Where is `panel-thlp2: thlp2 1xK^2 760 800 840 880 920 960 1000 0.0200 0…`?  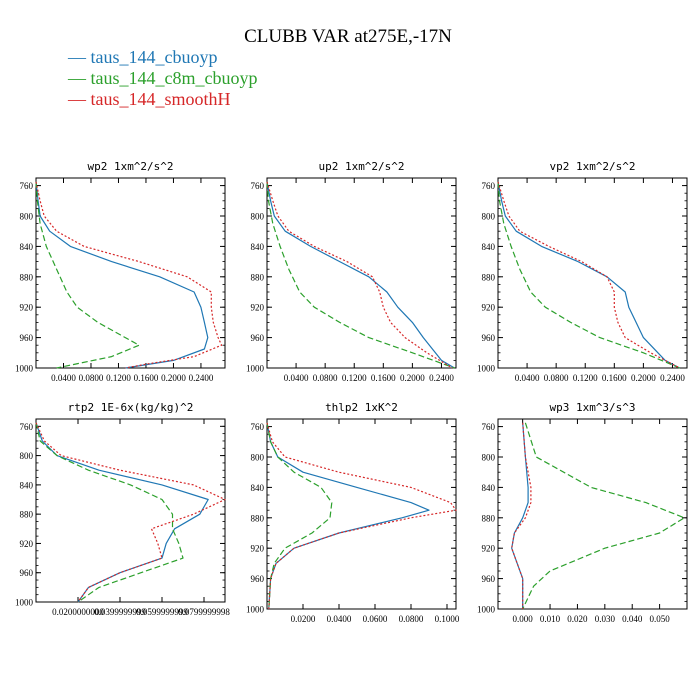
panel-thlp2: thlp2 1xK^2 760 800 840 880 920 960 1000 0.0200 0… is located at coordinates (353, 512).